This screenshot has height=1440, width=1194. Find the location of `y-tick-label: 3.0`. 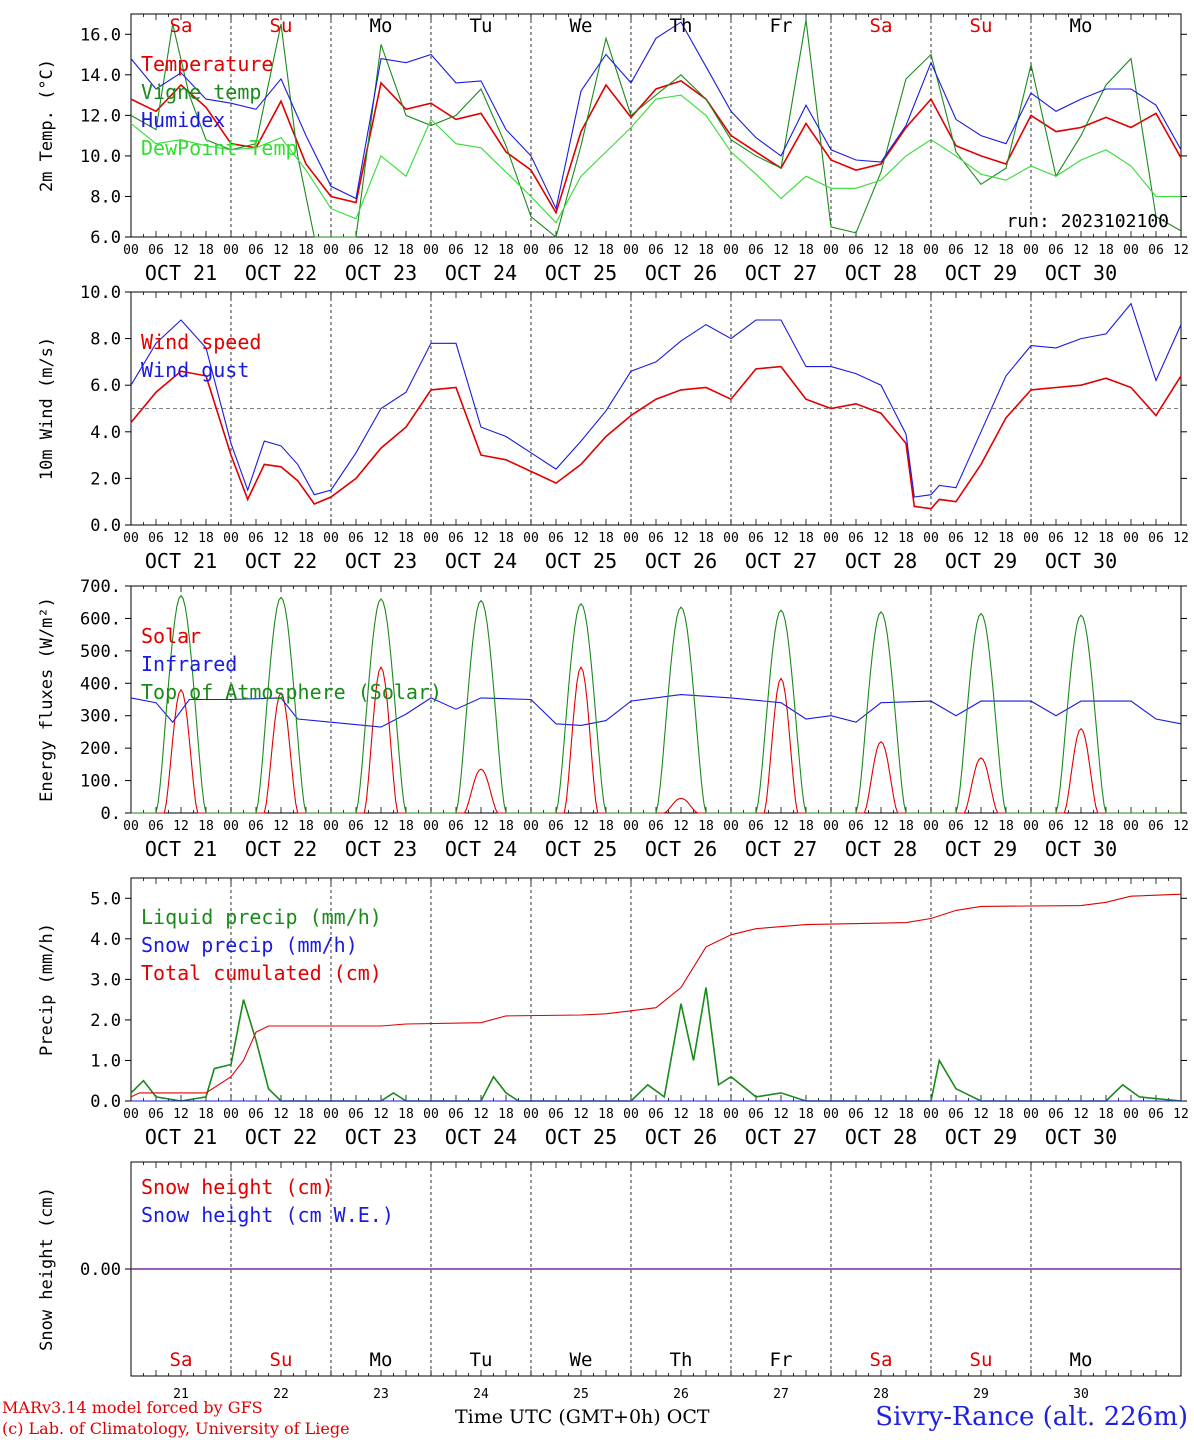

y-tick-label: 3.0 is located at coordinates (105, 980).